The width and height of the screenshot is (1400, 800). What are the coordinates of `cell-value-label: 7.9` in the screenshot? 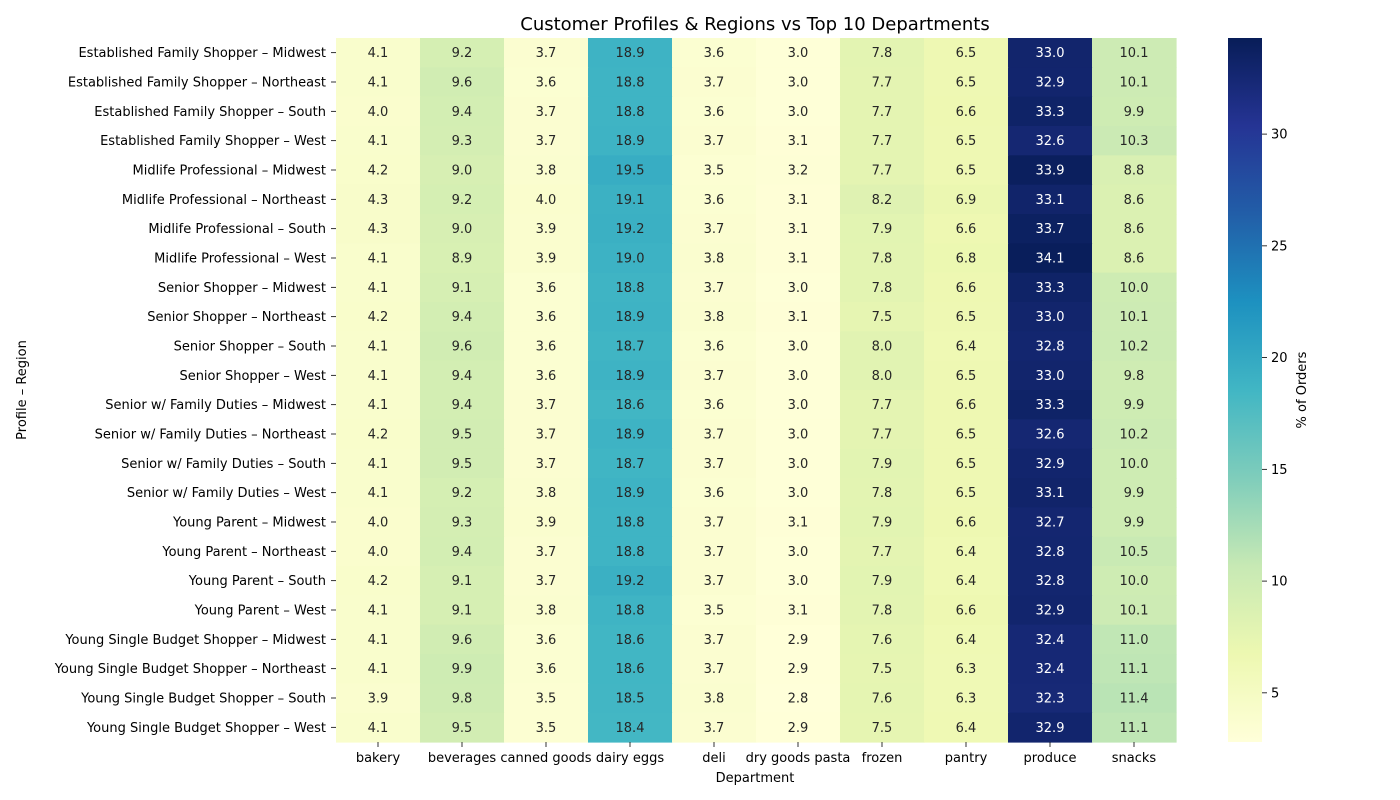 It's located at (882, 581).